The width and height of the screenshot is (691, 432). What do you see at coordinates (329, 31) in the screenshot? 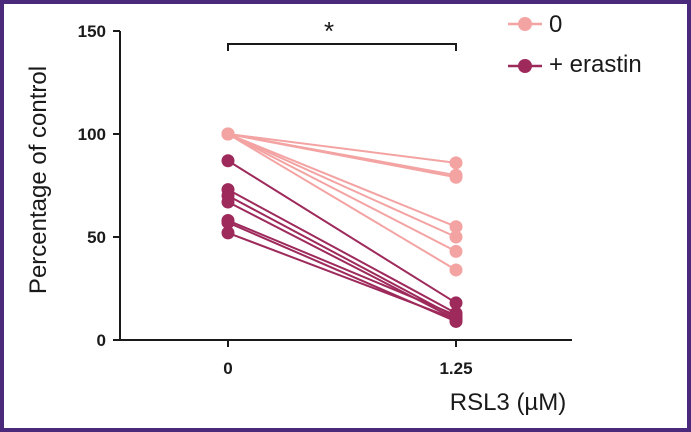
I see `significance-asterisk: *` at bounding box center [329, 31].